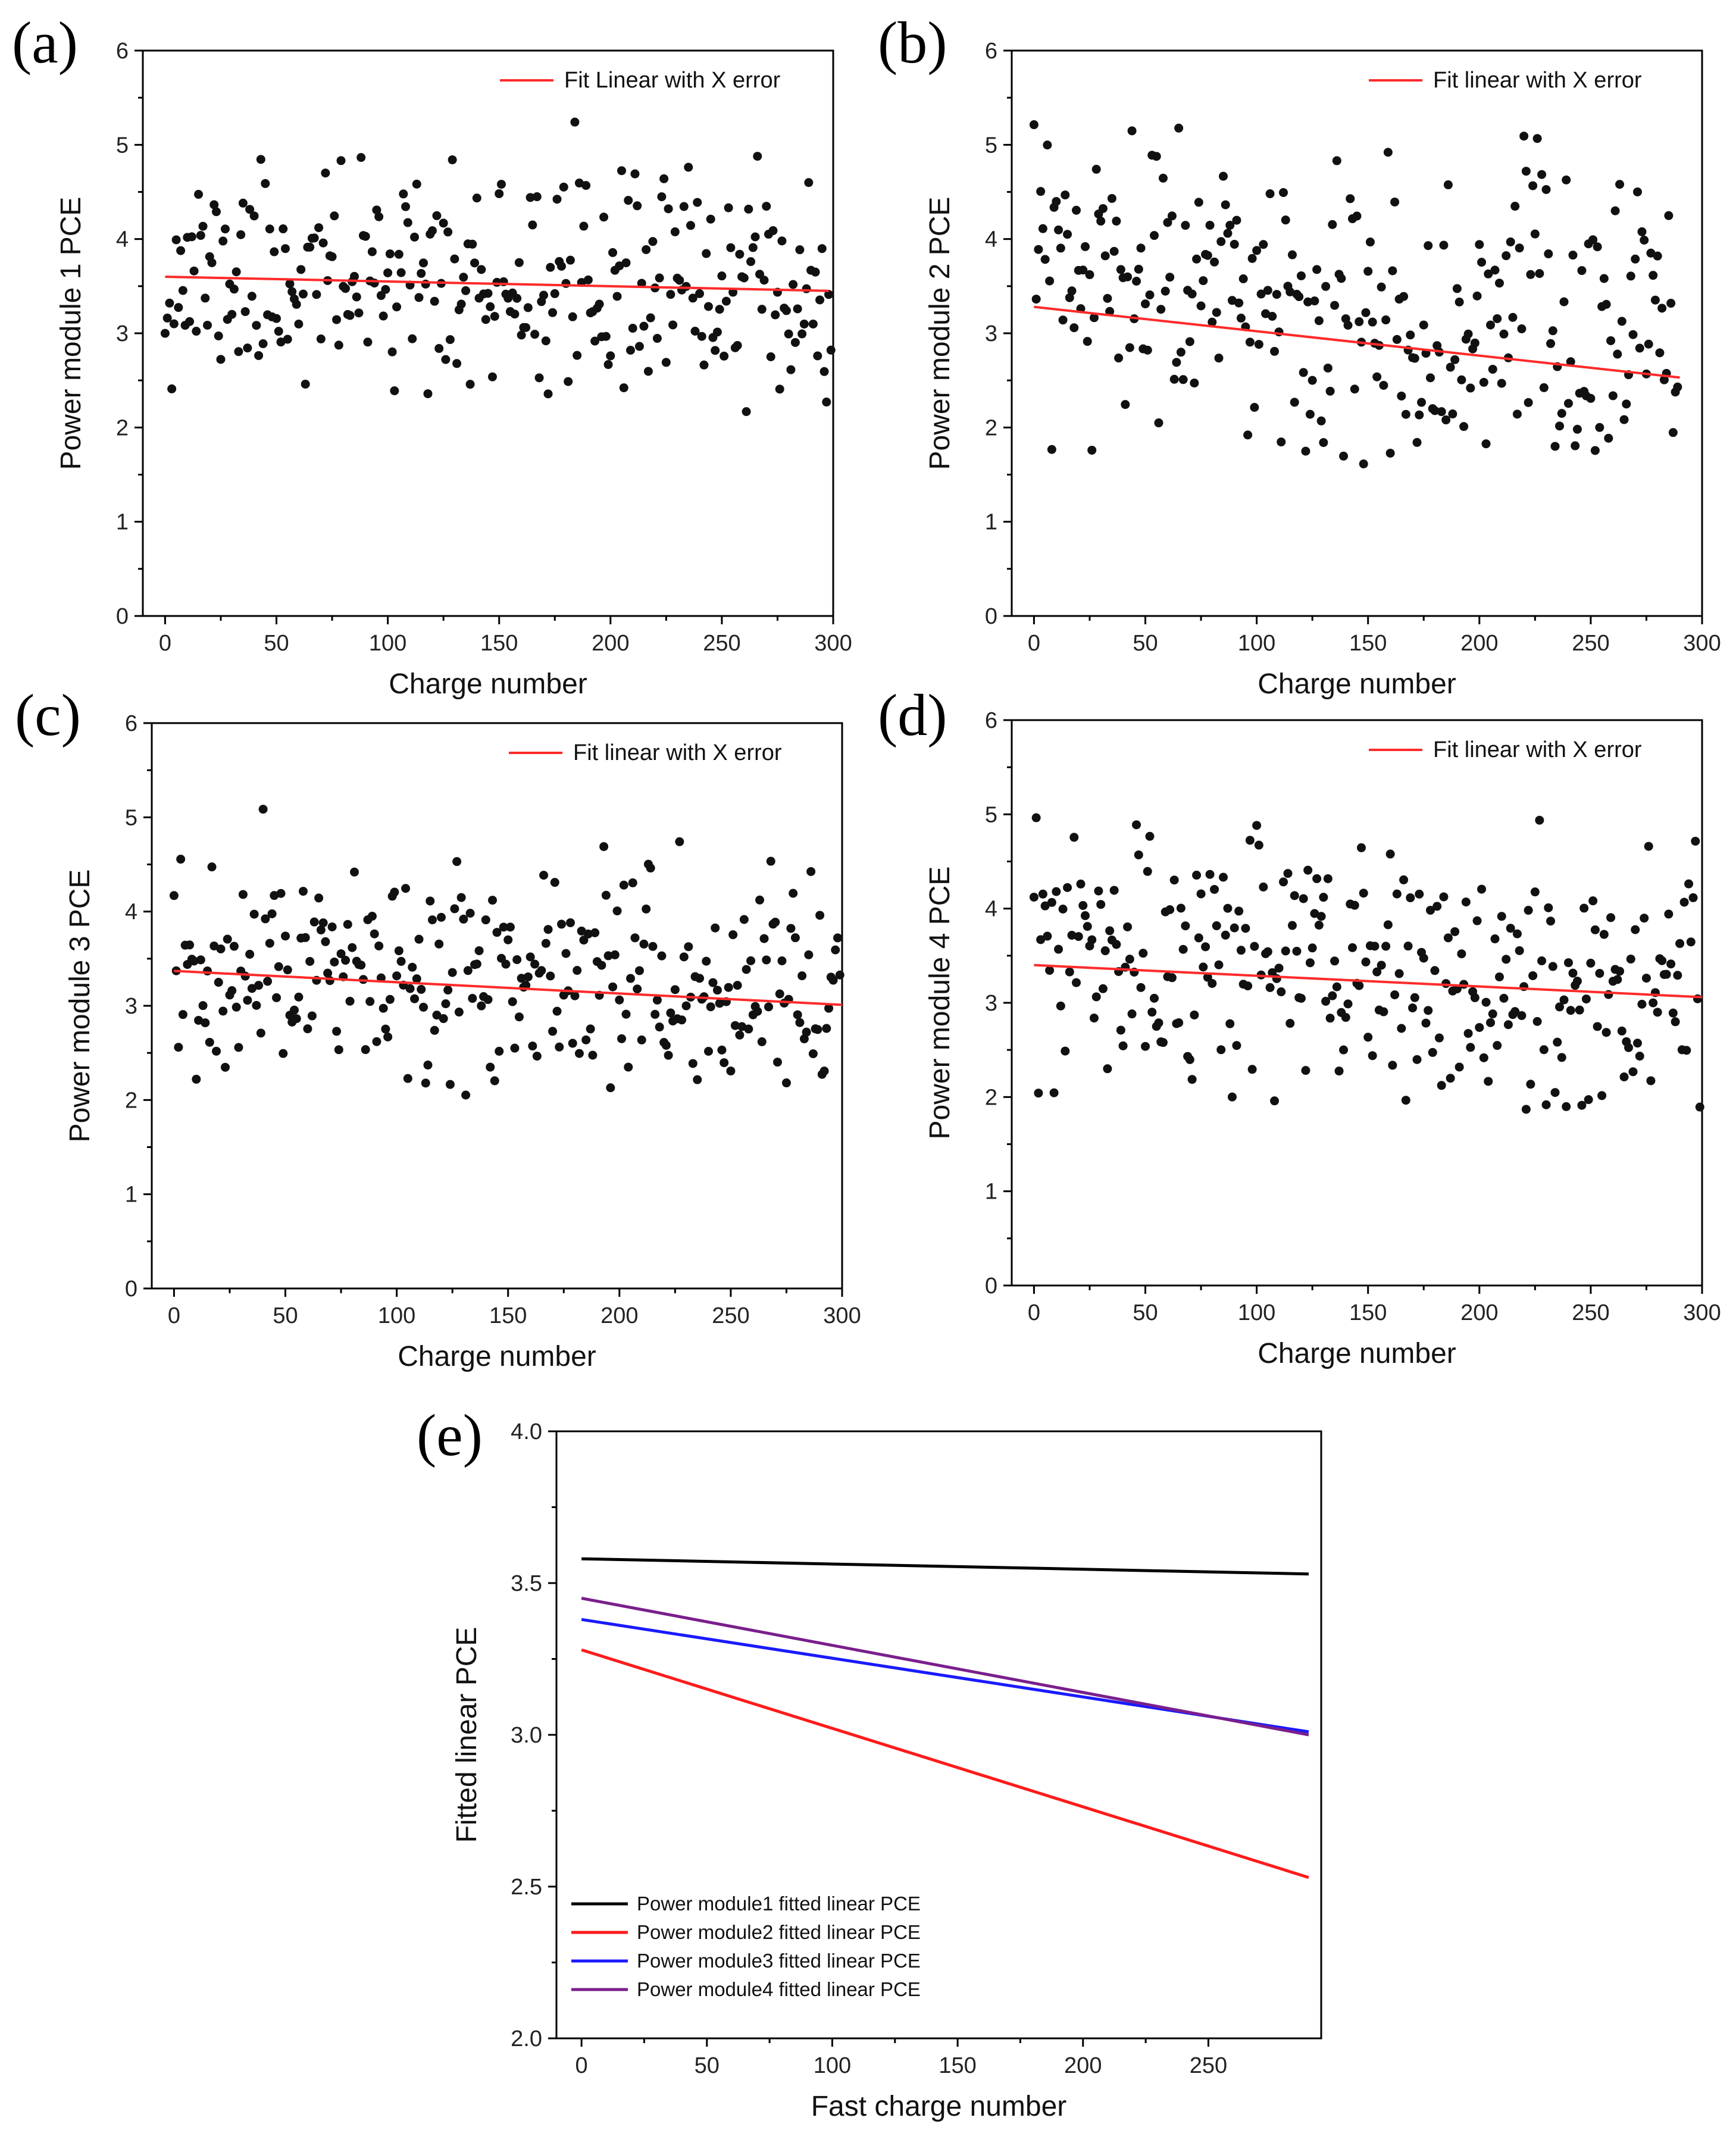 This screenshot has height=2130, width=1736. Describe the element at coordinates (131, 1289) in the screenshot. I see `y-tick-label: 0` at that location.